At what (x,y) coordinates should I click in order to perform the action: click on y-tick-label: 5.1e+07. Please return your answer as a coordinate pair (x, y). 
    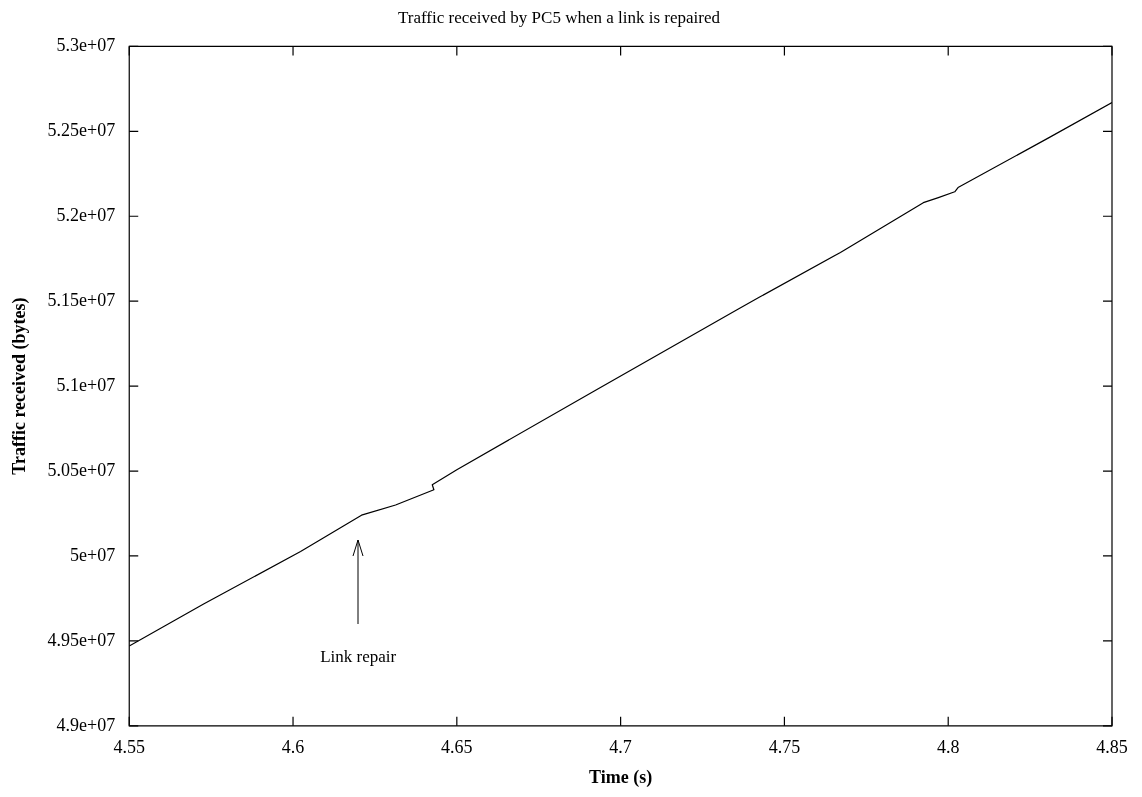
    Looking at the image, I should click on (86, 384).